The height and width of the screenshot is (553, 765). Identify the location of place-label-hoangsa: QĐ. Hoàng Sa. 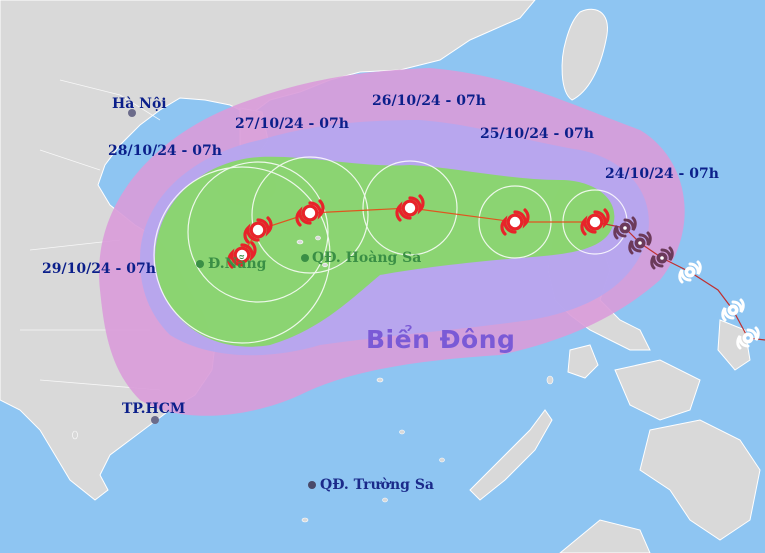
(367, 258).